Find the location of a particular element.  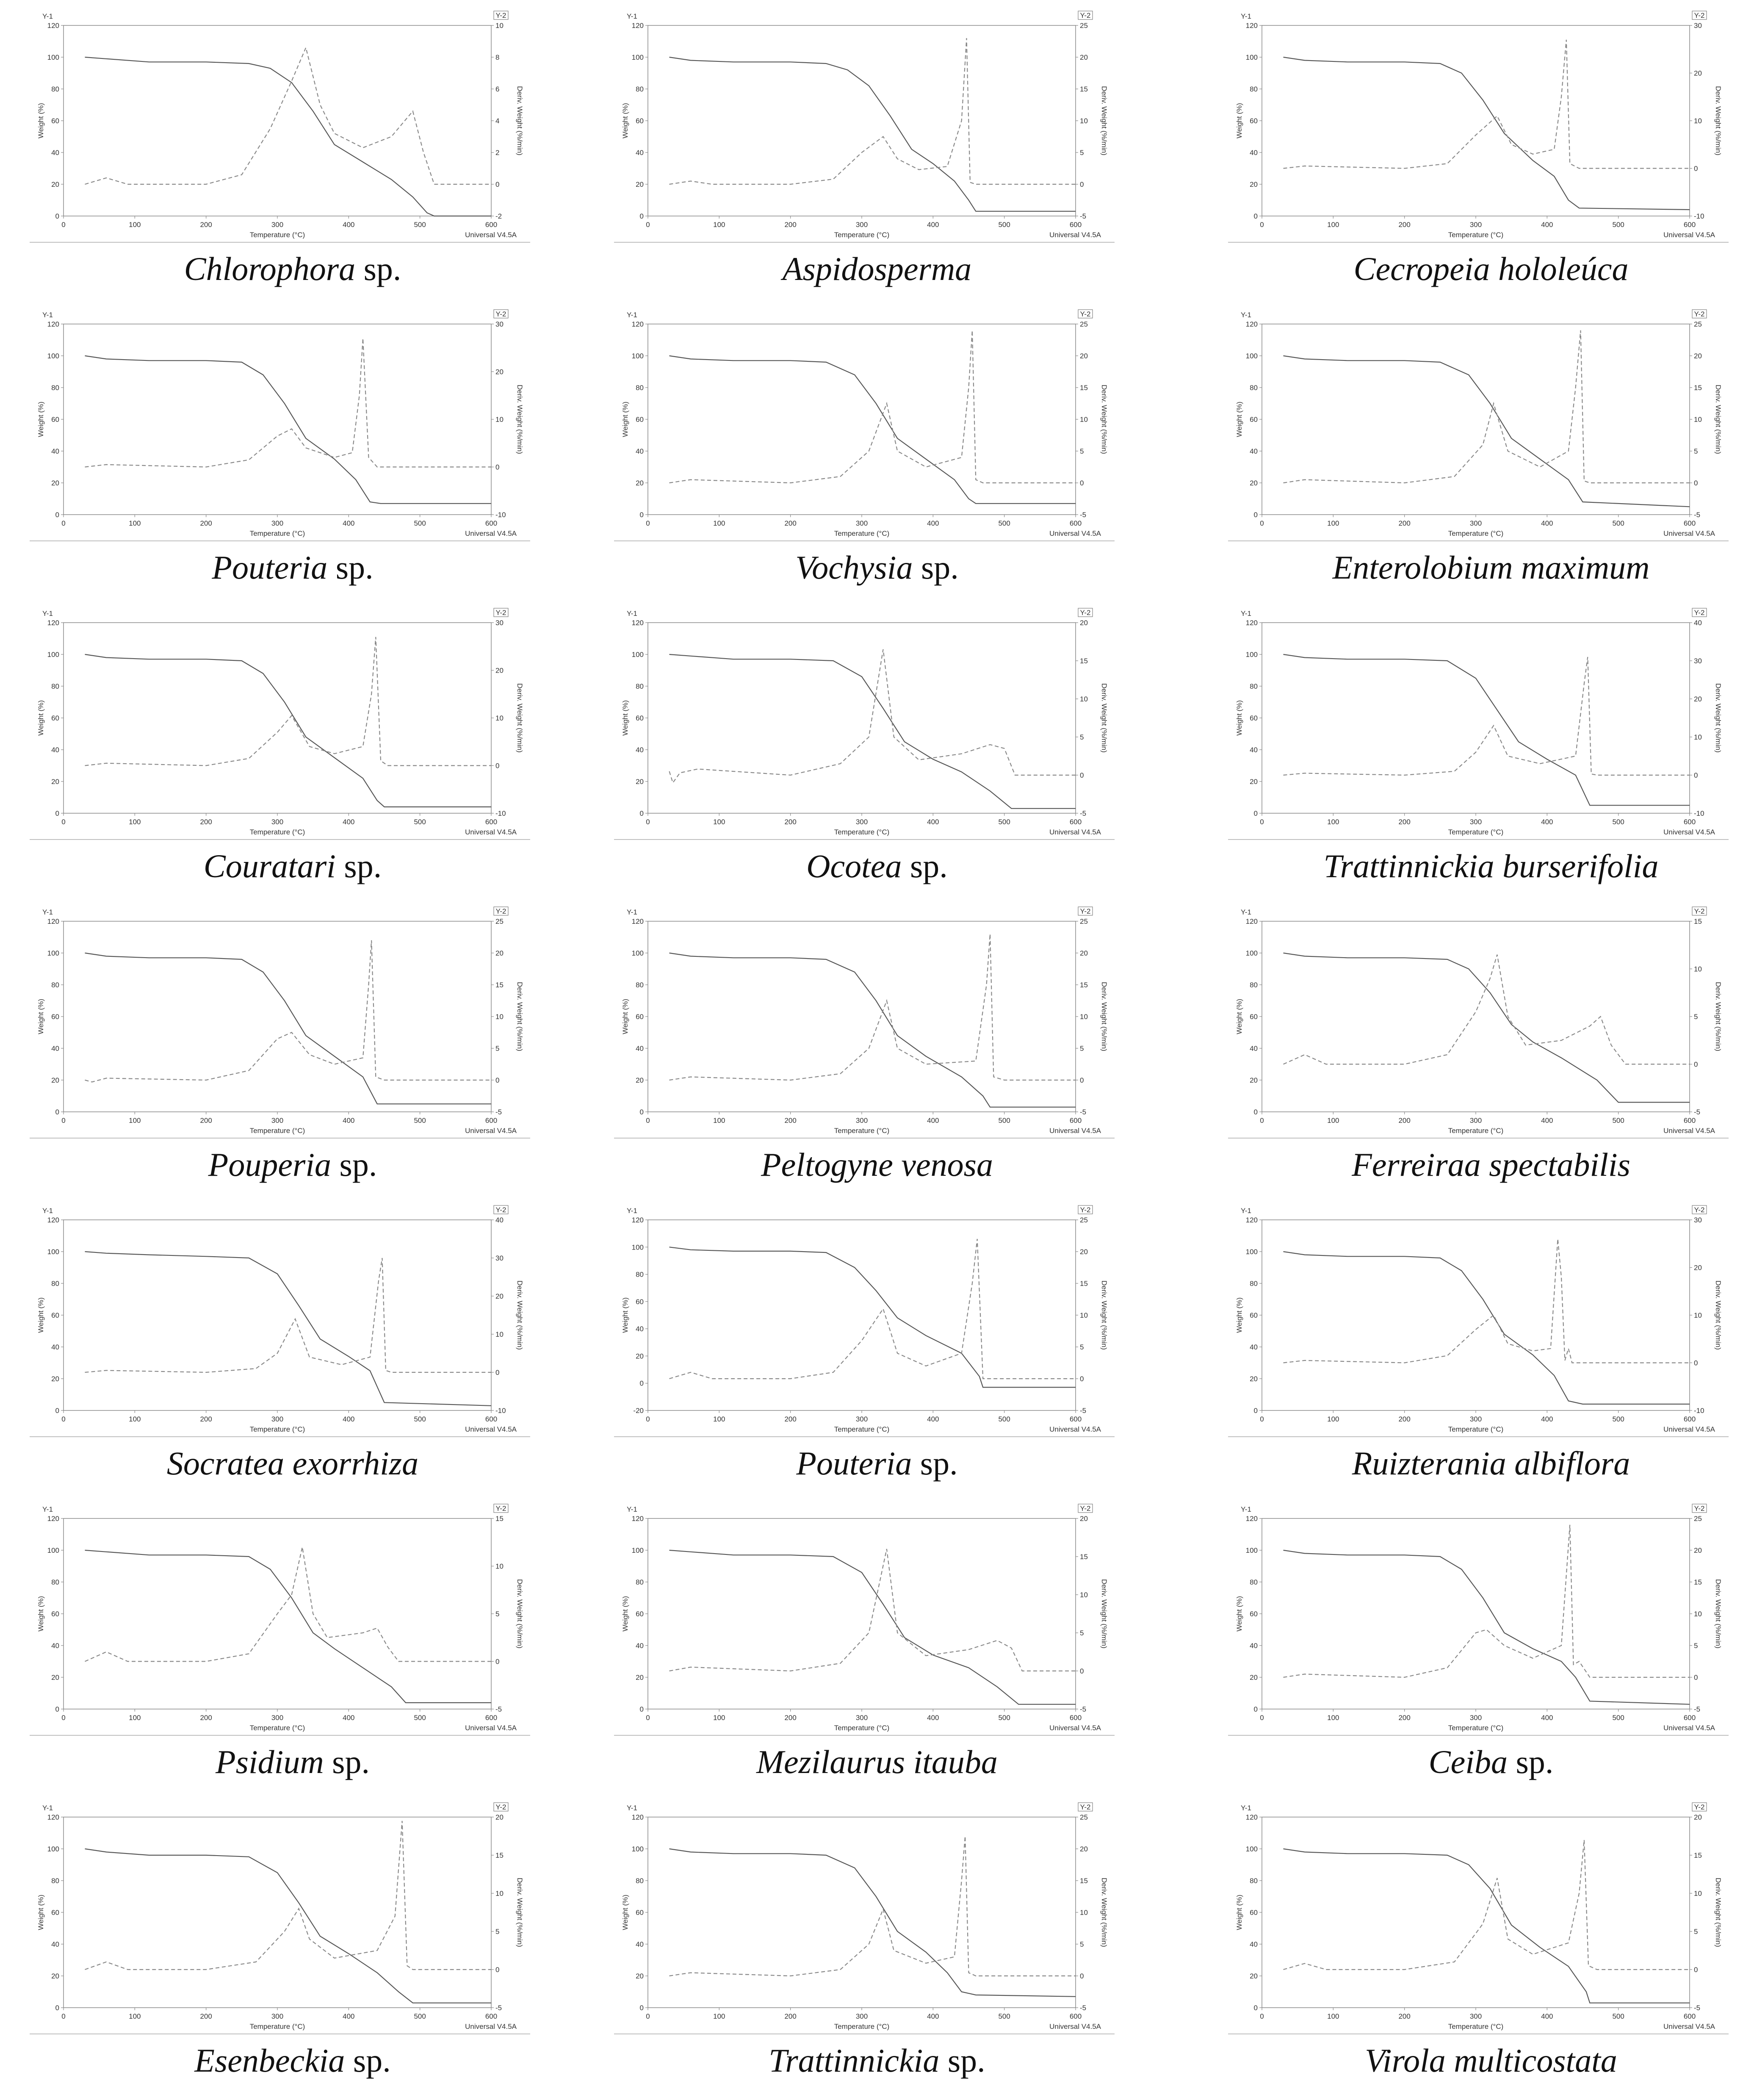

species-genus: Ferreiraa spectabilis is located at coordinates (1491, 1164).